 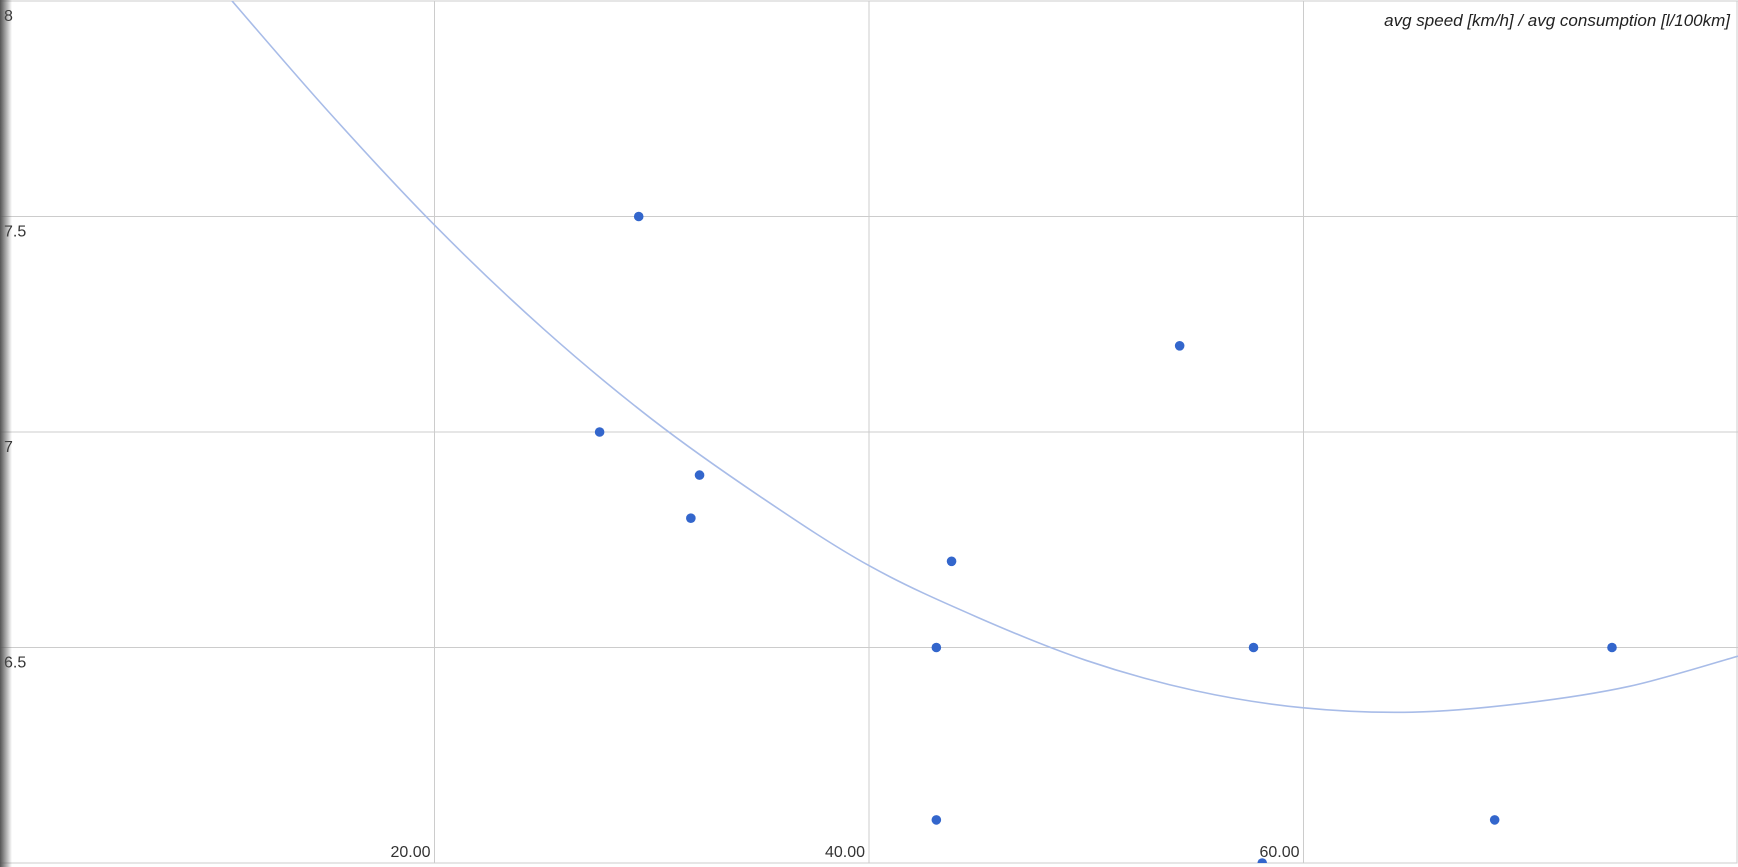 I want to click on x-tick-label: 20.00, so click(x=410, y=852).